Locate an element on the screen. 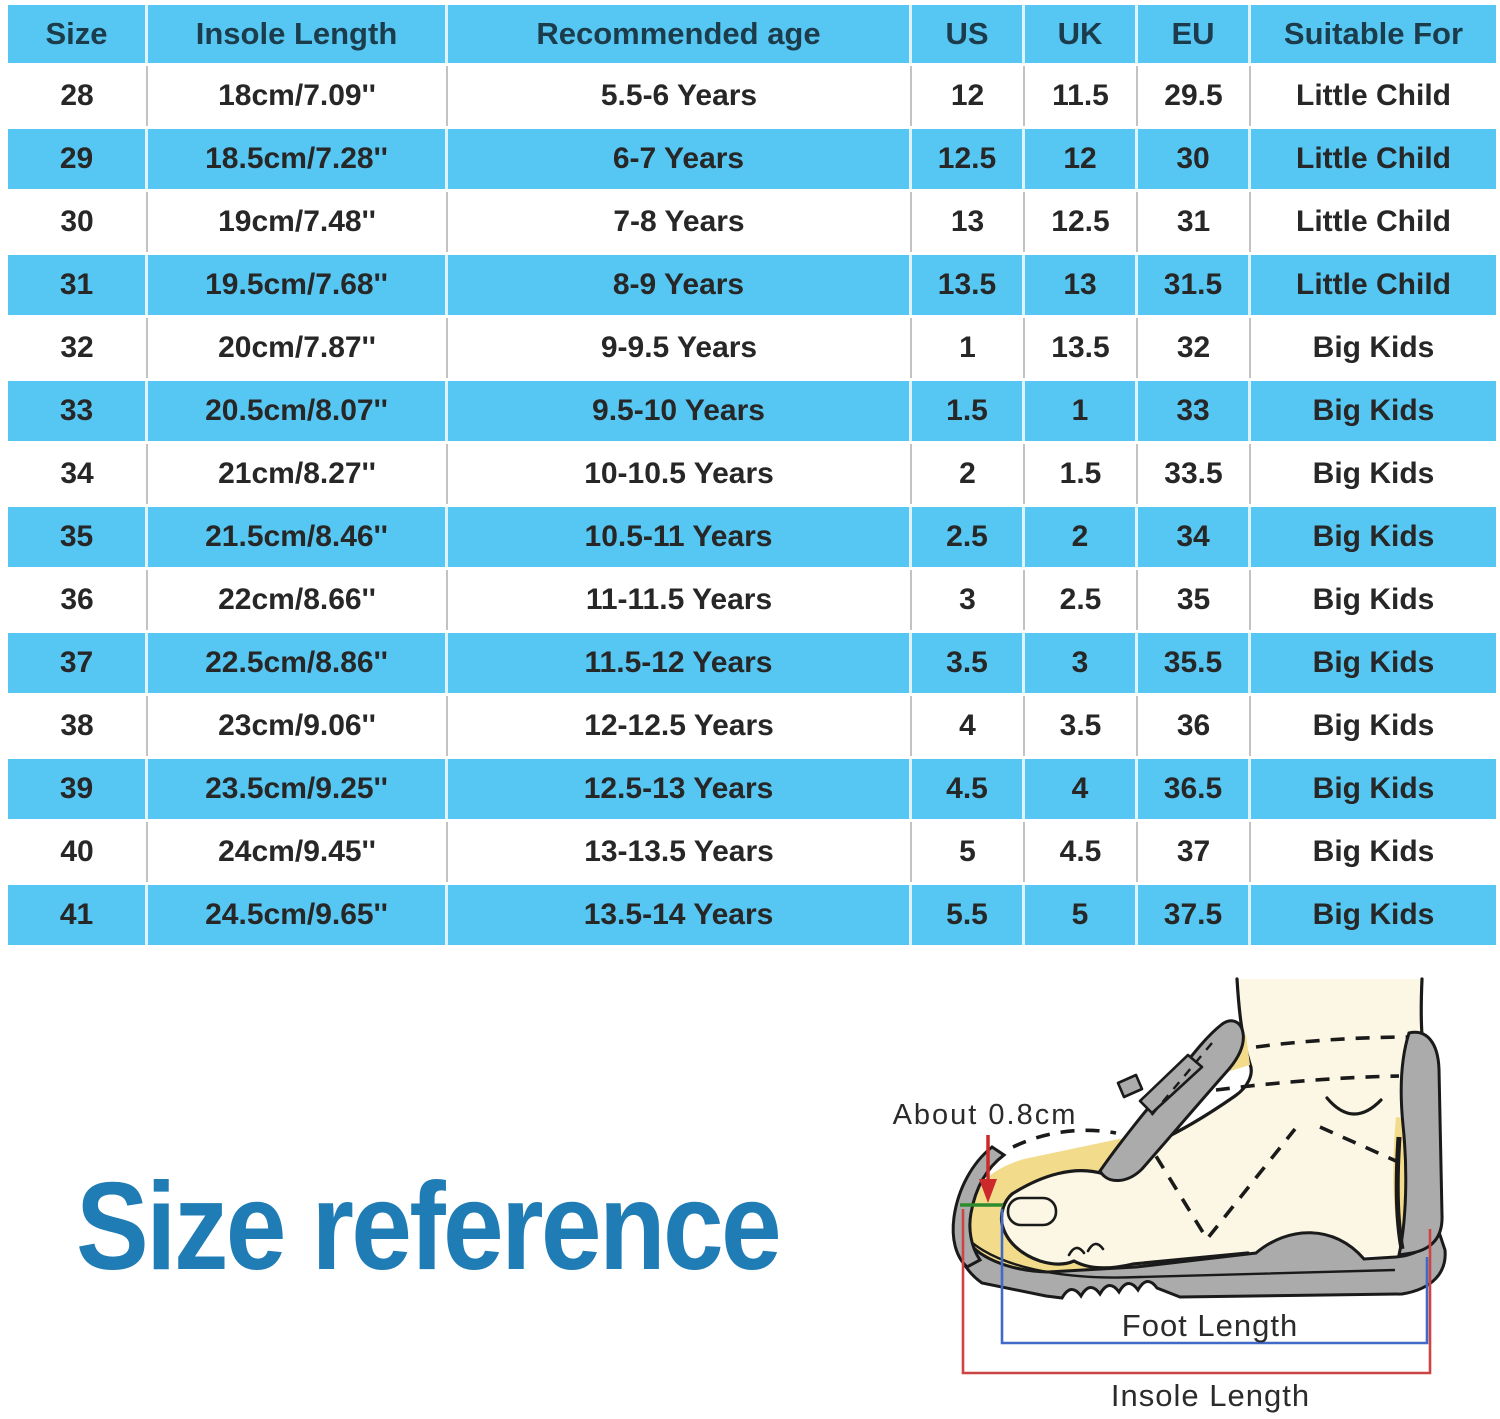  cell-uk: 4 is located at coordinates (1081, 789).